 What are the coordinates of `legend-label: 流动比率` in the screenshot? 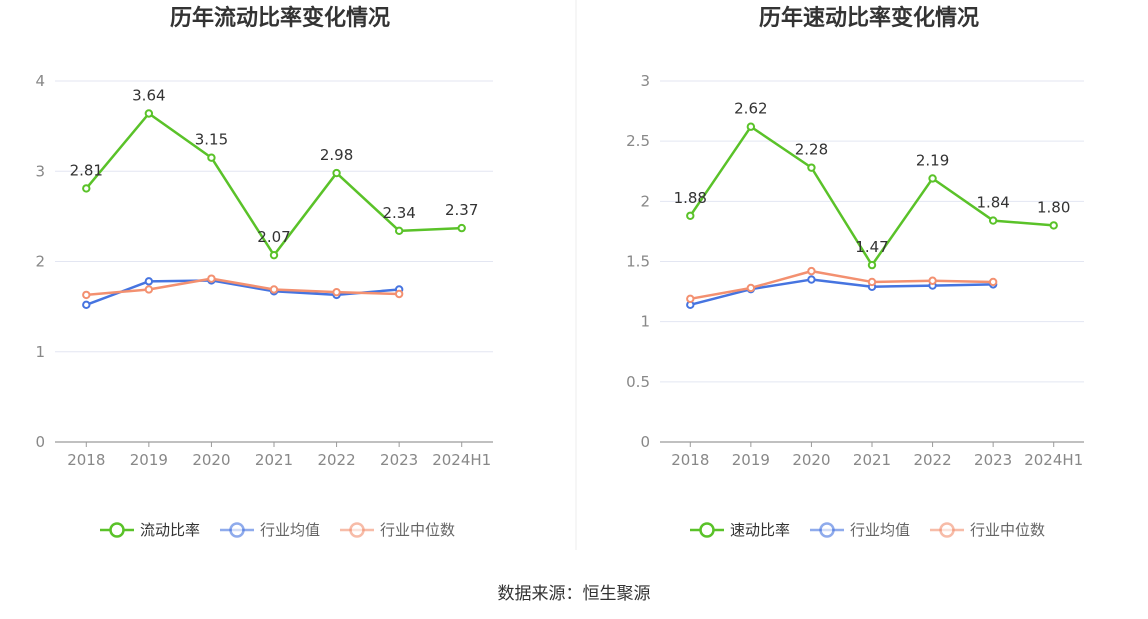 It's located at (170, 530).